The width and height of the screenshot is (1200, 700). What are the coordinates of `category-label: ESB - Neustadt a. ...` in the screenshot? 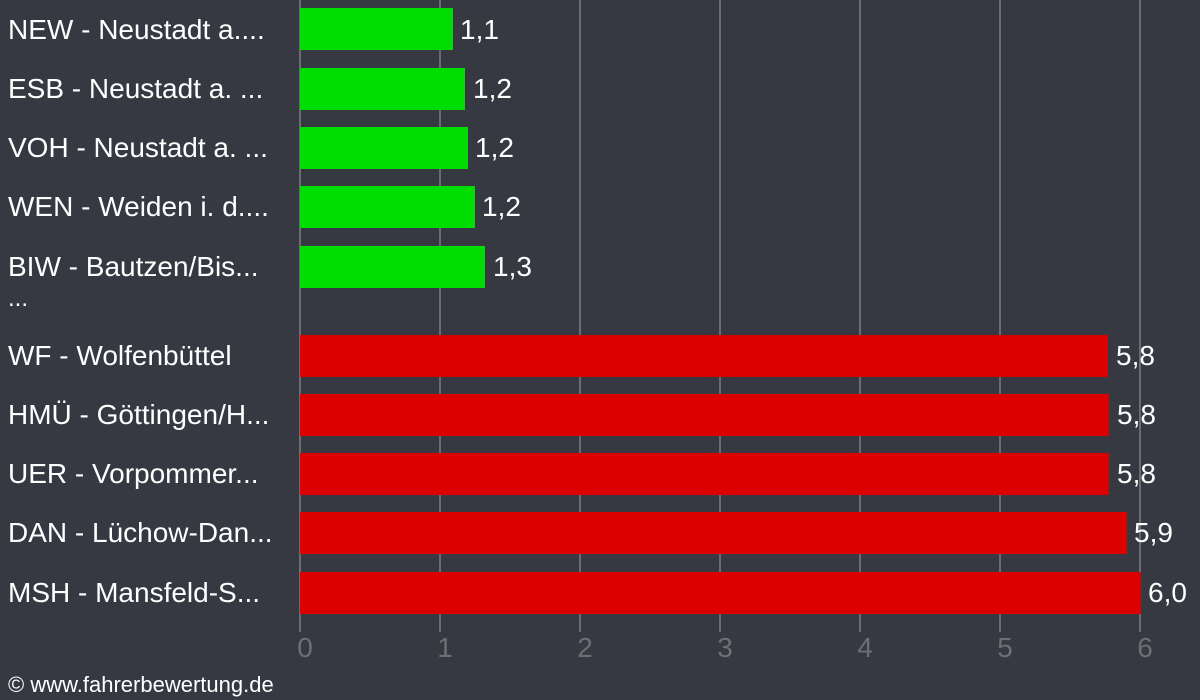 It's located at (136, 88).